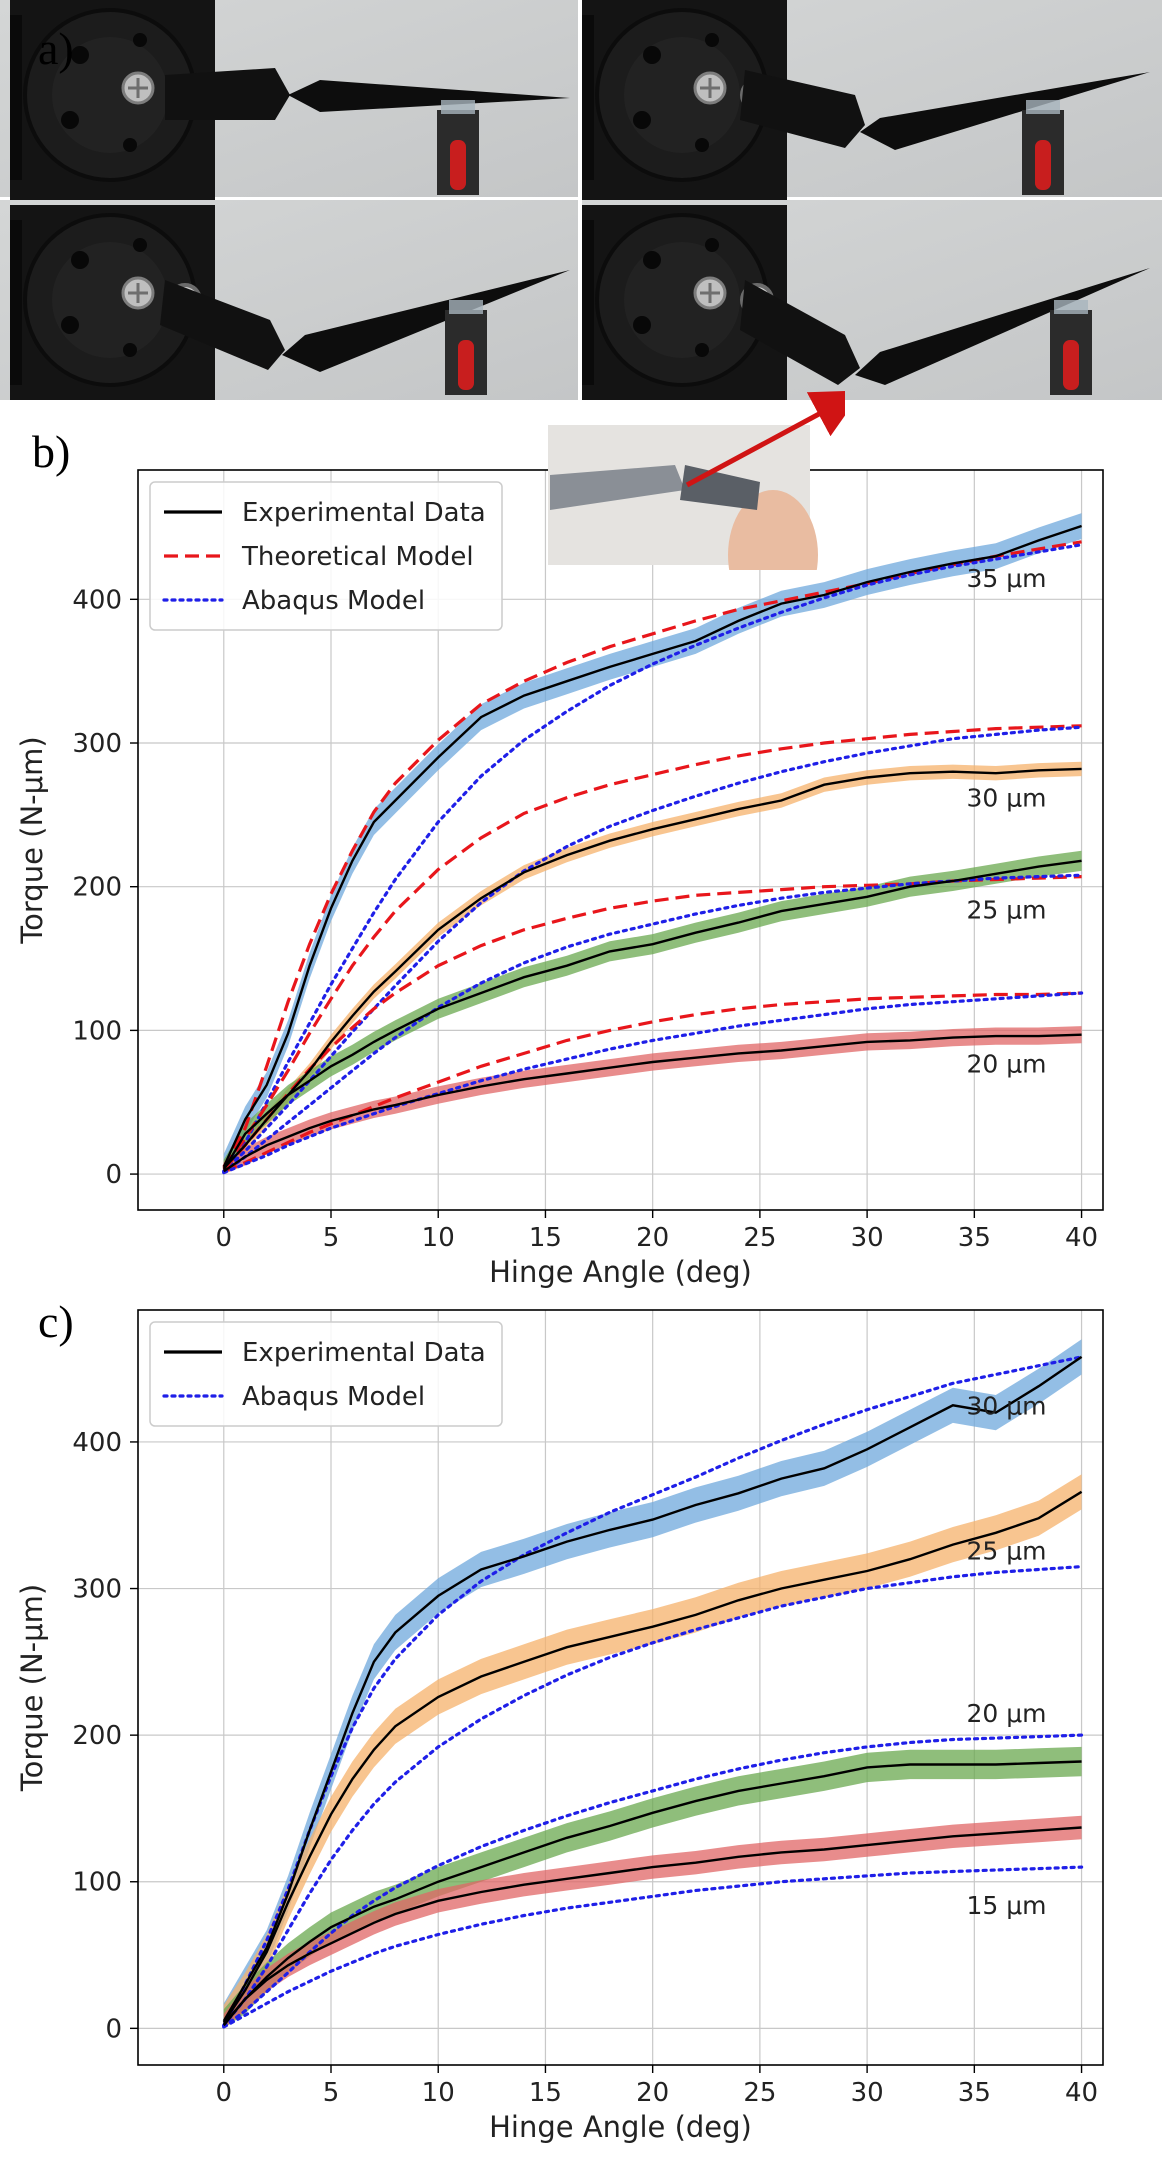 The image size is (1162, 2160). Describe the element at coordinates (289, 303) in the screenshot. I see `photo-bottom-left` at that location.